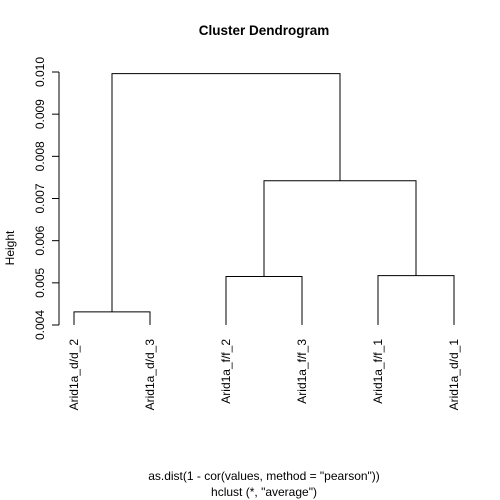 The height and width of the screenshot is (500, 500). What do you see at coordinates (40, 156) in the screenshot?
I see `y-tick-label: 0.008` at bounding box center [40, 156].